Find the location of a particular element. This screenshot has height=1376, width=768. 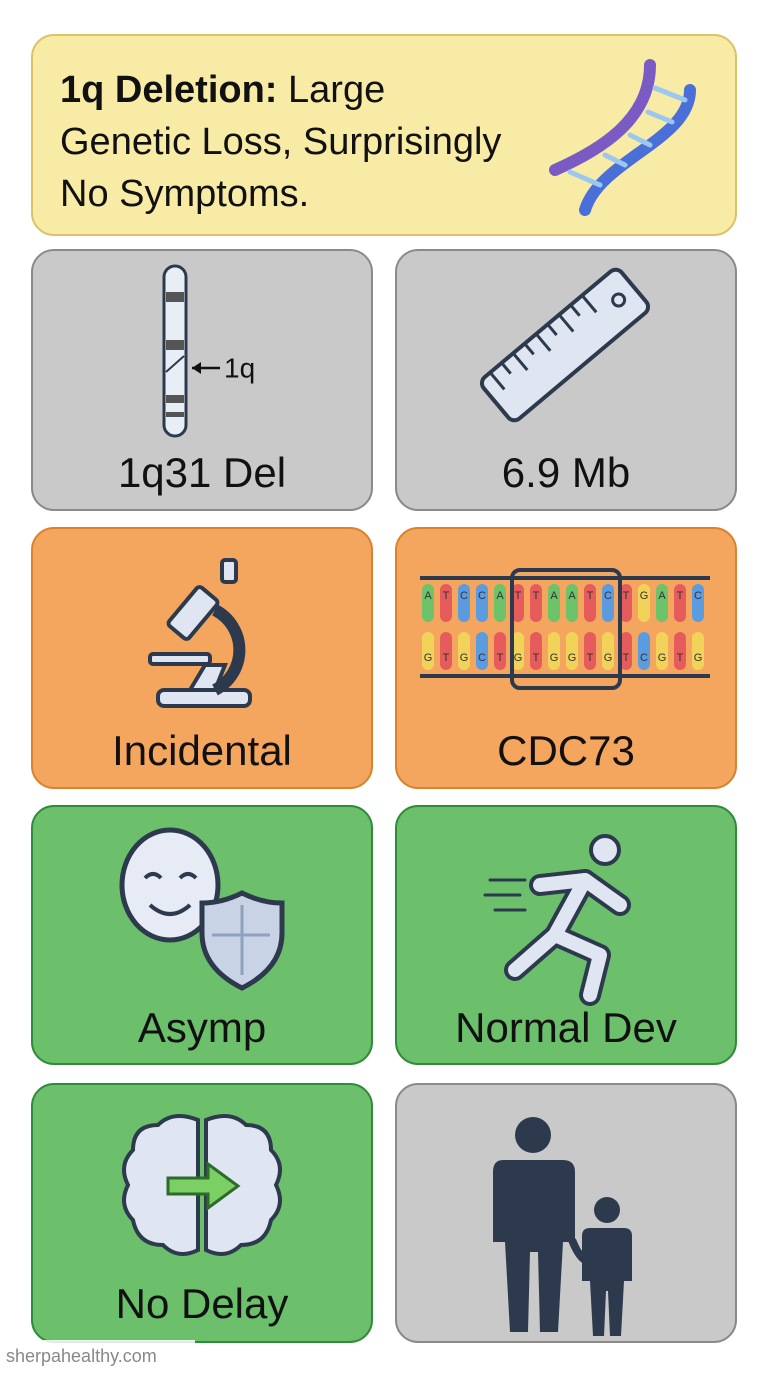

card-label: Asymp is located at coordinates (202, 1027).